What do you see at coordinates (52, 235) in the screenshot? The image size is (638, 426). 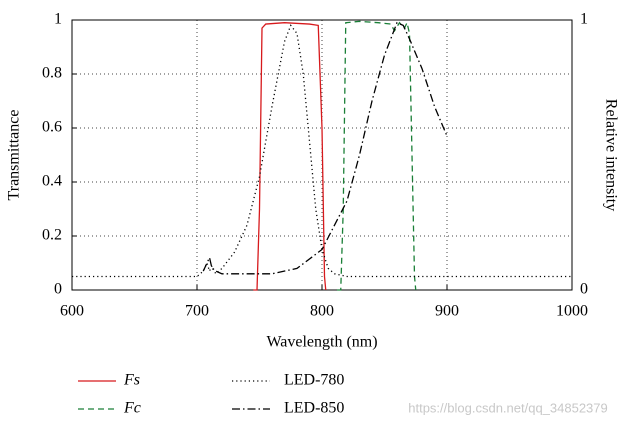 I see `y-tick-label: 0.2` at bounding box center [52, 235].